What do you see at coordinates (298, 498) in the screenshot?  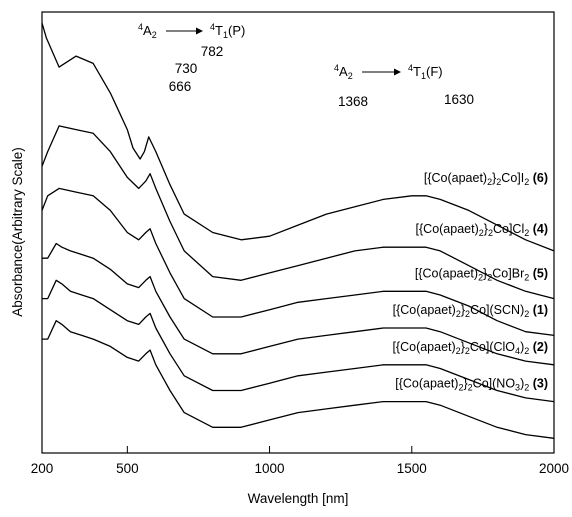 I see `x-axis-label: Wavelength [nm]` at bounding box center [298, 498].